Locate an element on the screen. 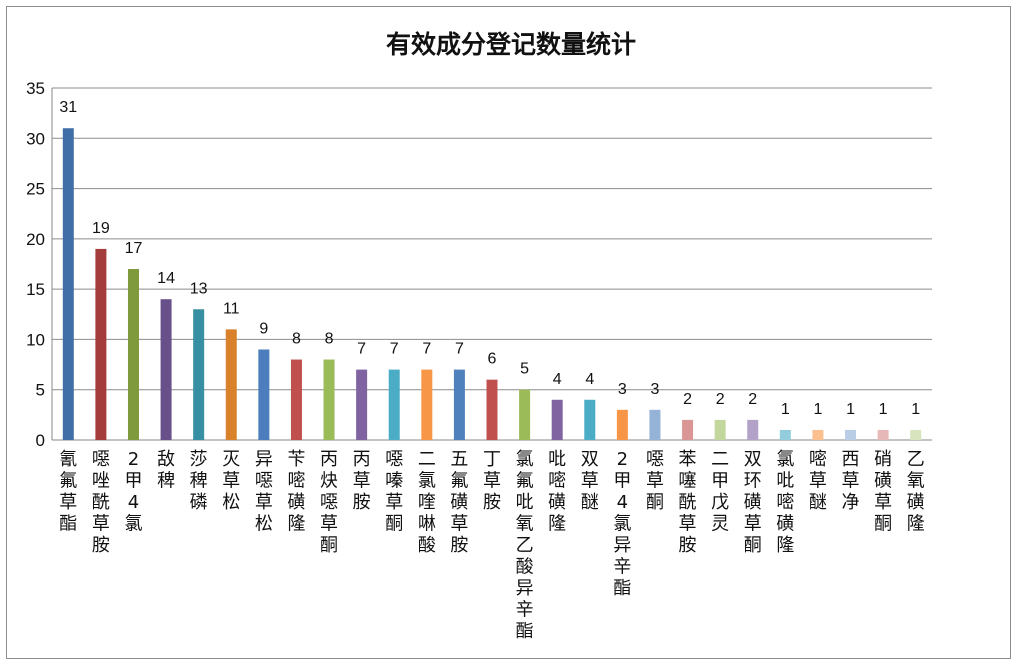 The image size is (1019, 667). data-label: 6 is located at coordinates (492, 359).